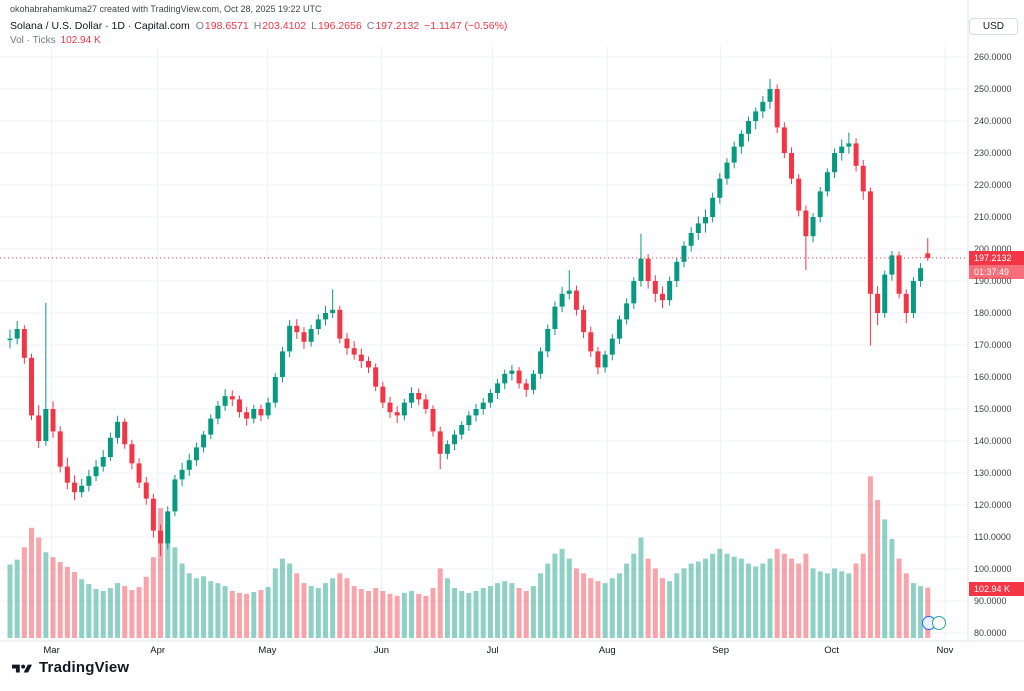 The width and height of the screenshot is (1024, 691). I want to click on brand-name: TradingView, so click(84, 667).